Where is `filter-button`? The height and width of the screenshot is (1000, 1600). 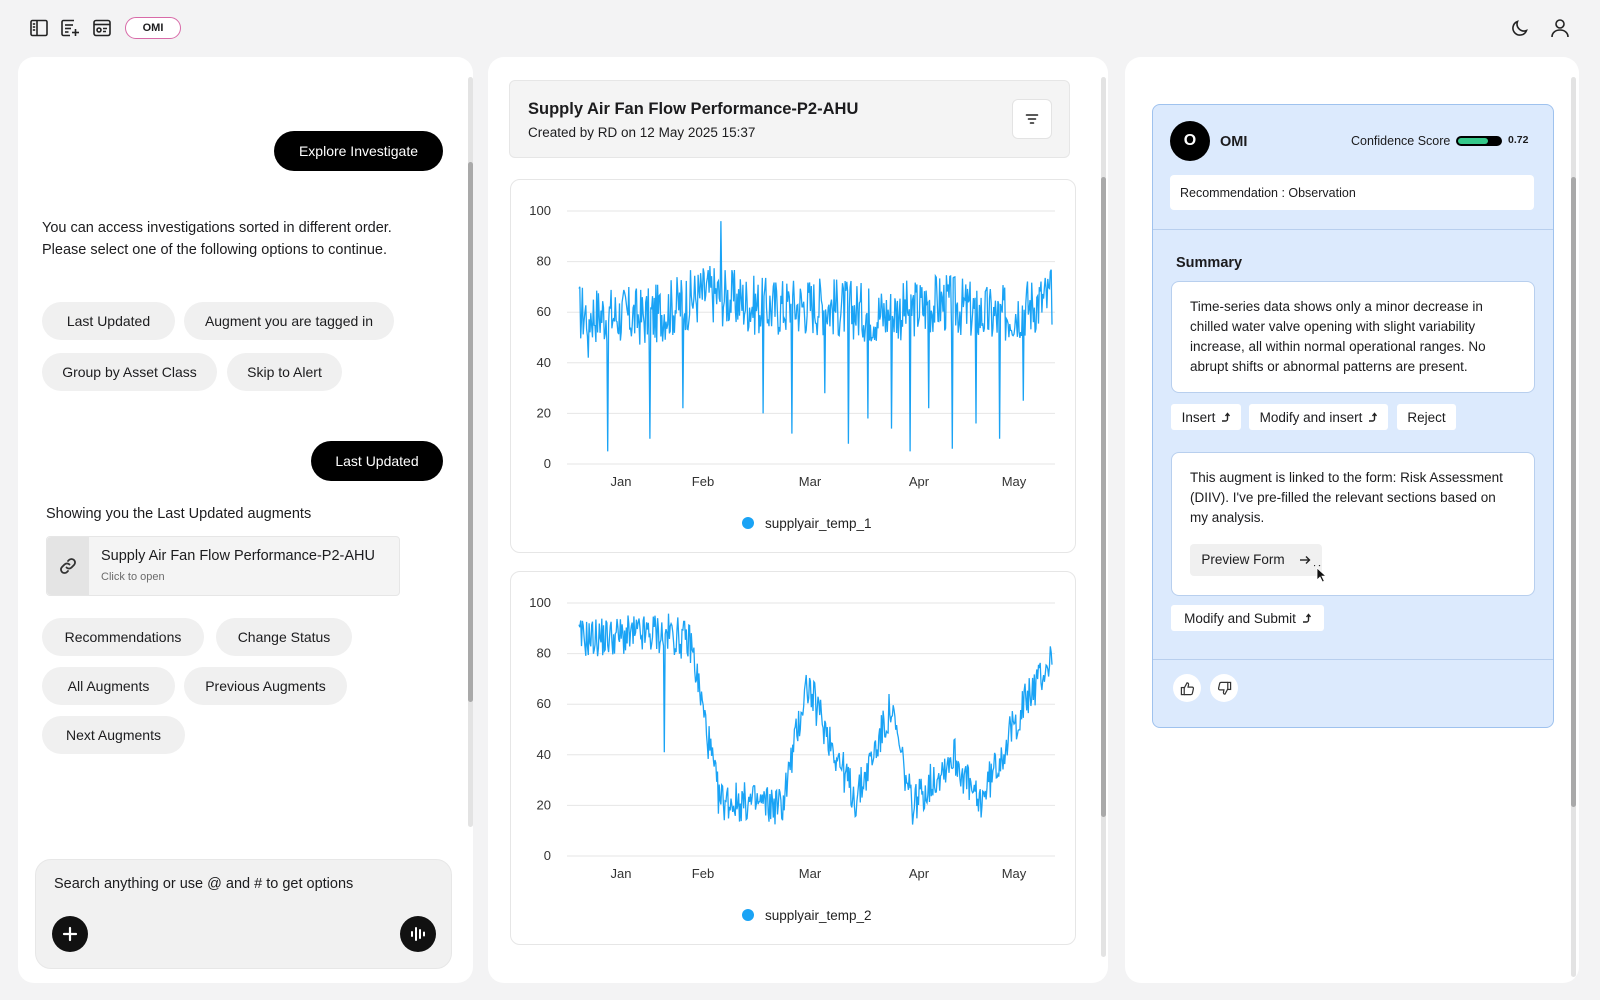 filter-button is located at coordinates (1032, 119).